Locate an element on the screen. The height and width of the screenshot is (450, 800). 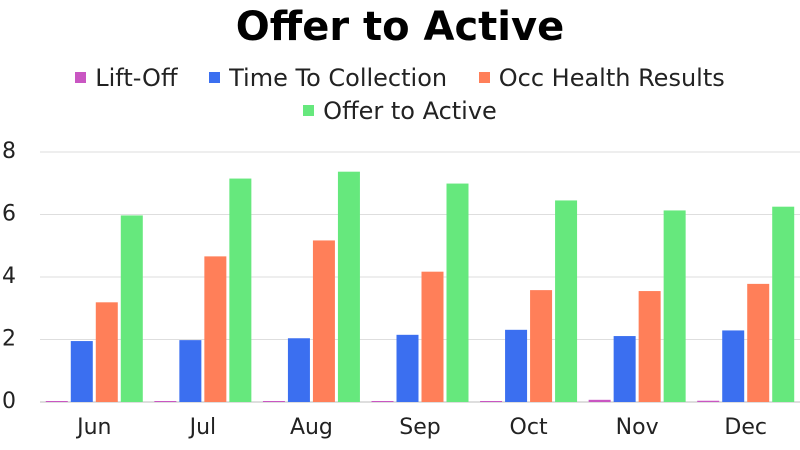
bar-lift-off-nov is located at coordinates (599, 400).